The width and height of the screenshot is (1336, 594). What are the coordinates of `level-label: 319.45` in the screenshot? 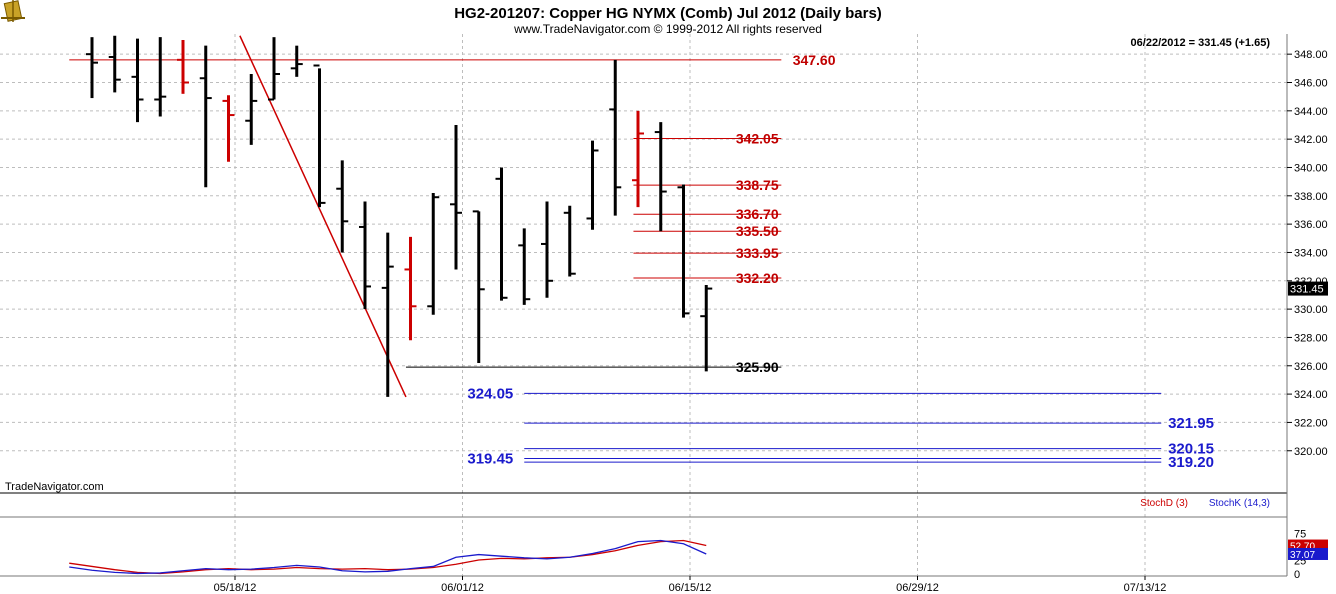 It's located at (490, 459).